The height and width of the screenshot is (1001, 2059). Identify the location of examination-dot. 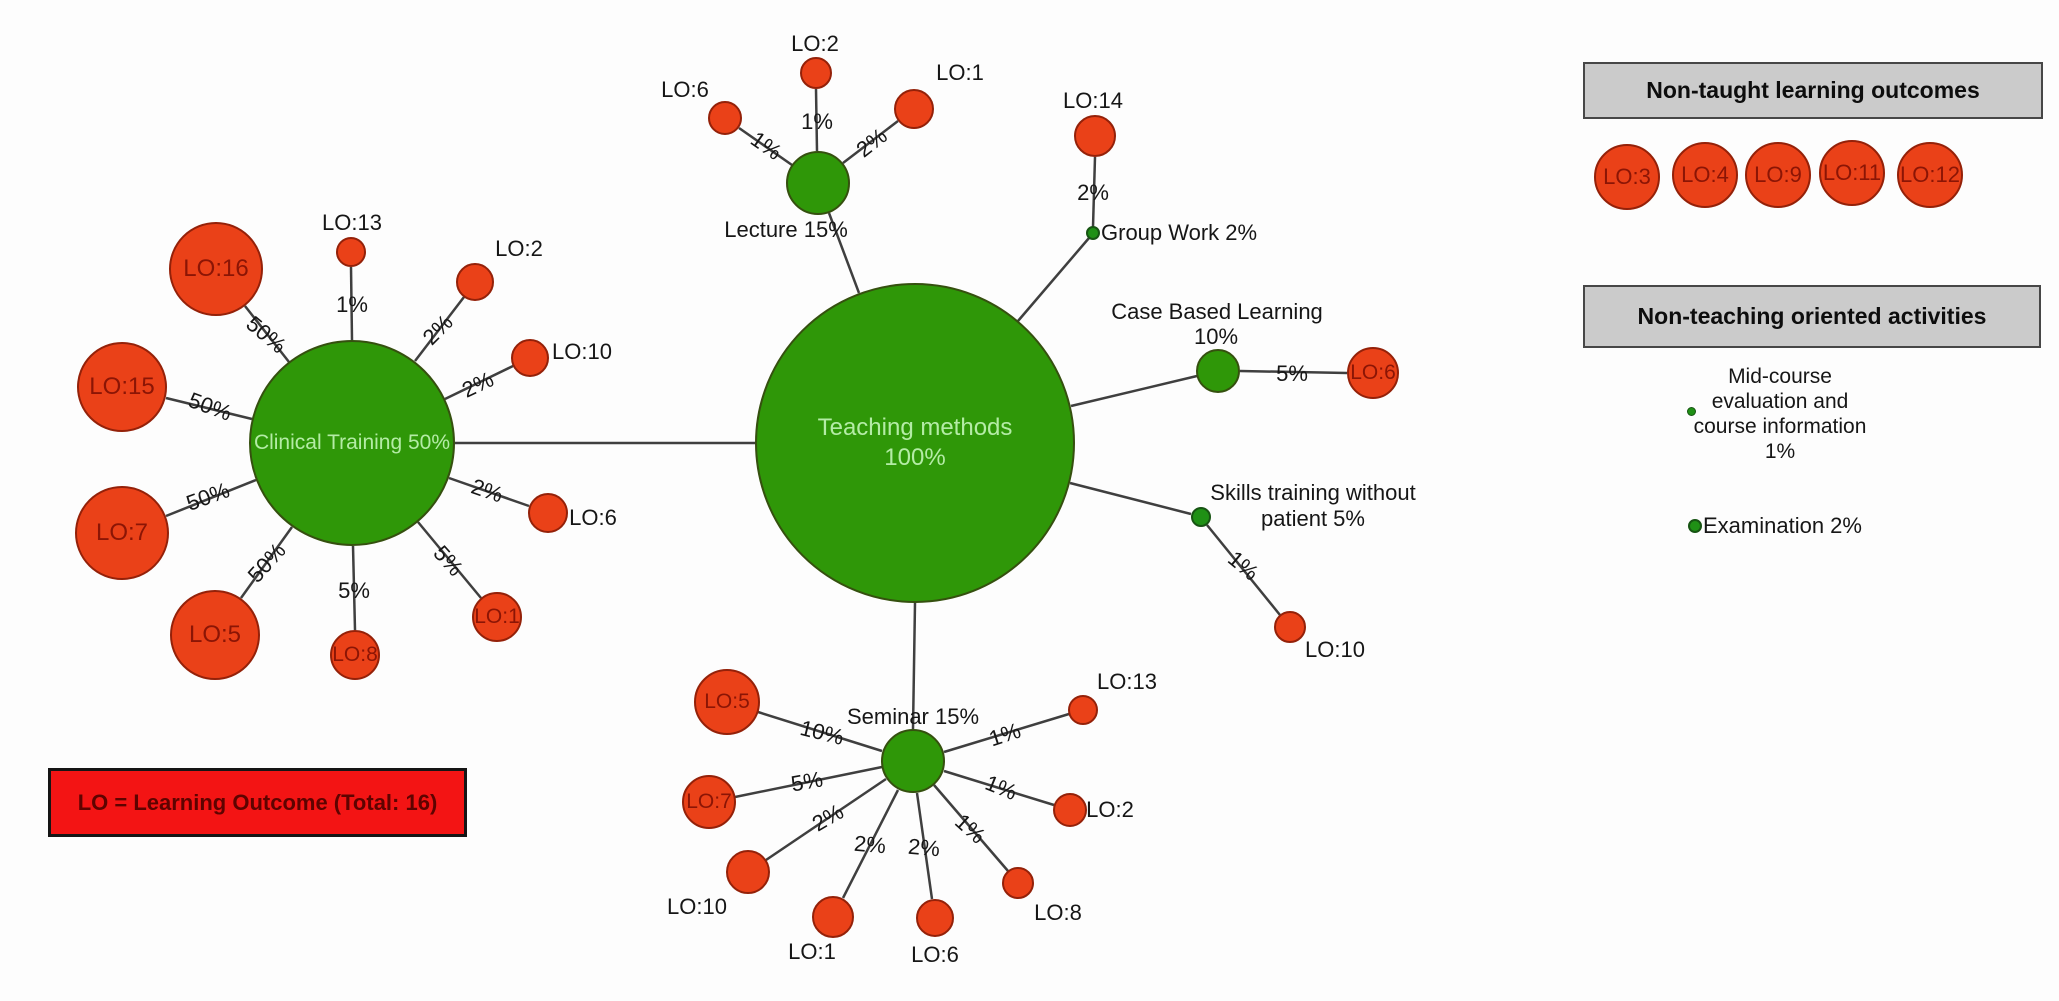
(1695, 526).